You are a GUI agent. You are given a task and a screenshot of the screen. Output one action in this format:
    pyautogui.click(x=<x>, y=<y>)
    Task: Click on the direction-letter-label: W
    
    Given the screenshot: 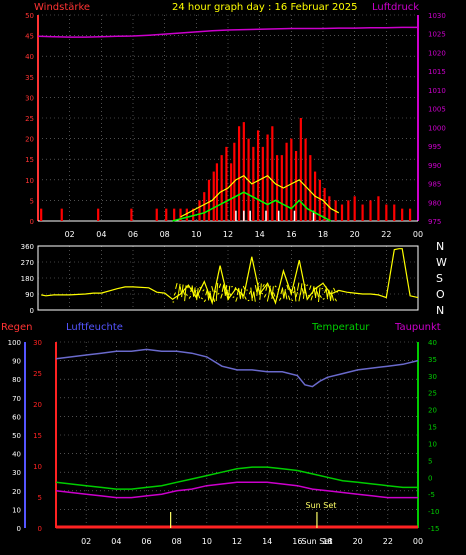 What is the action you would take?
    pyautogui.click(x=441, y=262)
    